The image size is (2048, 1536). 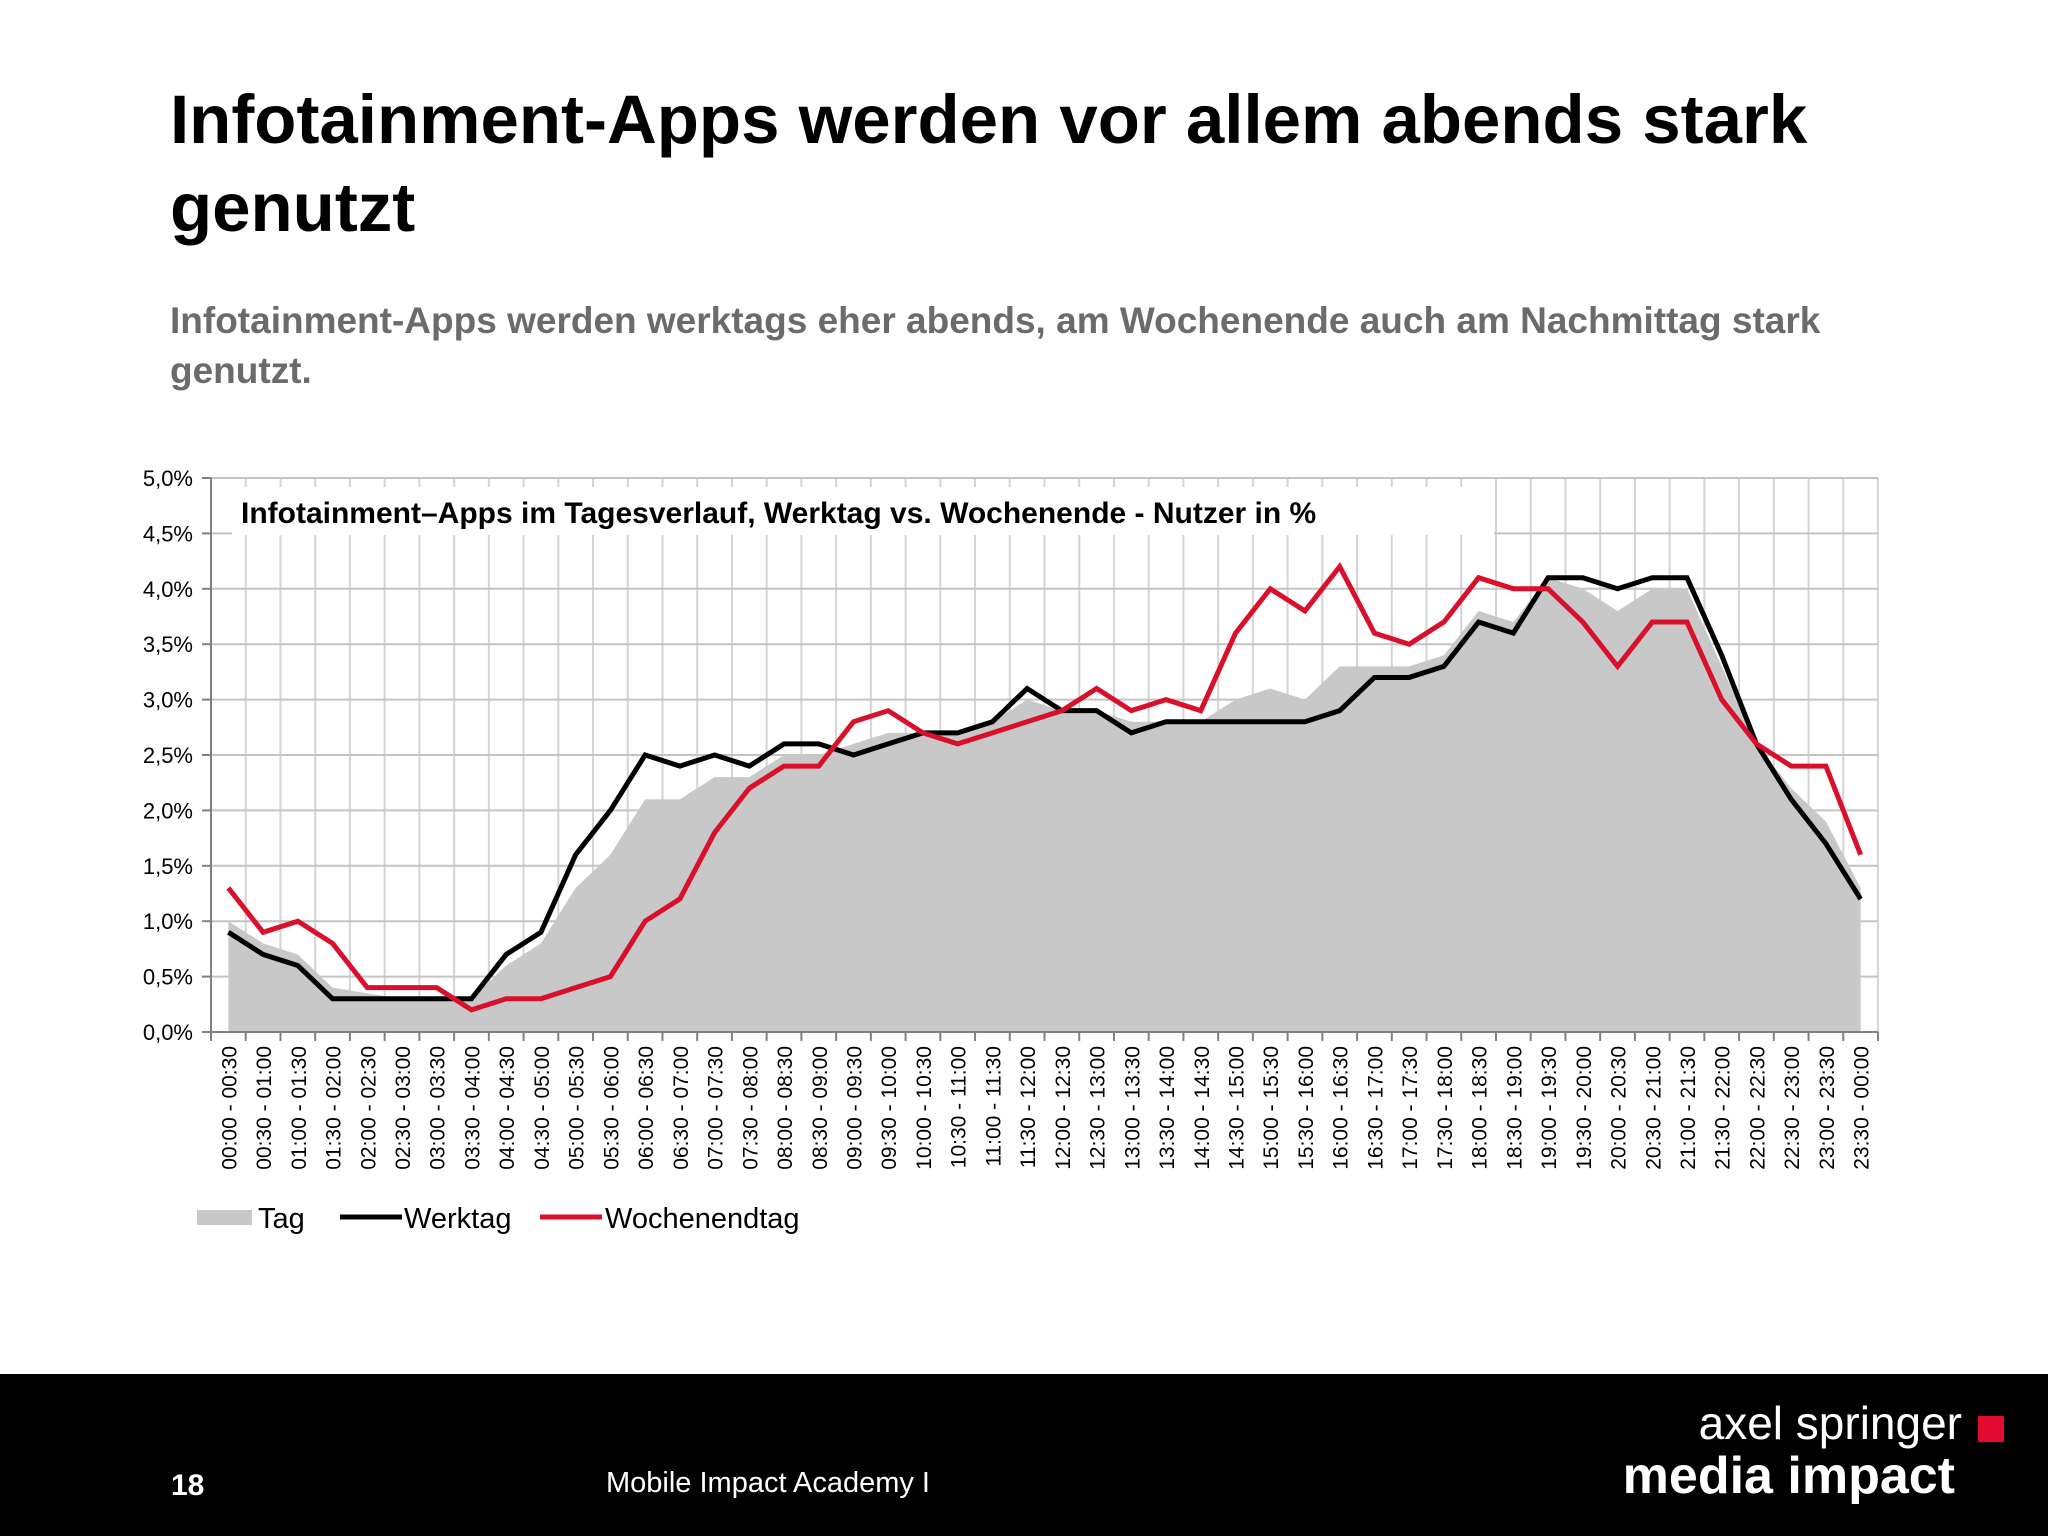 I want to click on x-tick-label: 07:30 - 08:00, so click(x=750, y=1108).